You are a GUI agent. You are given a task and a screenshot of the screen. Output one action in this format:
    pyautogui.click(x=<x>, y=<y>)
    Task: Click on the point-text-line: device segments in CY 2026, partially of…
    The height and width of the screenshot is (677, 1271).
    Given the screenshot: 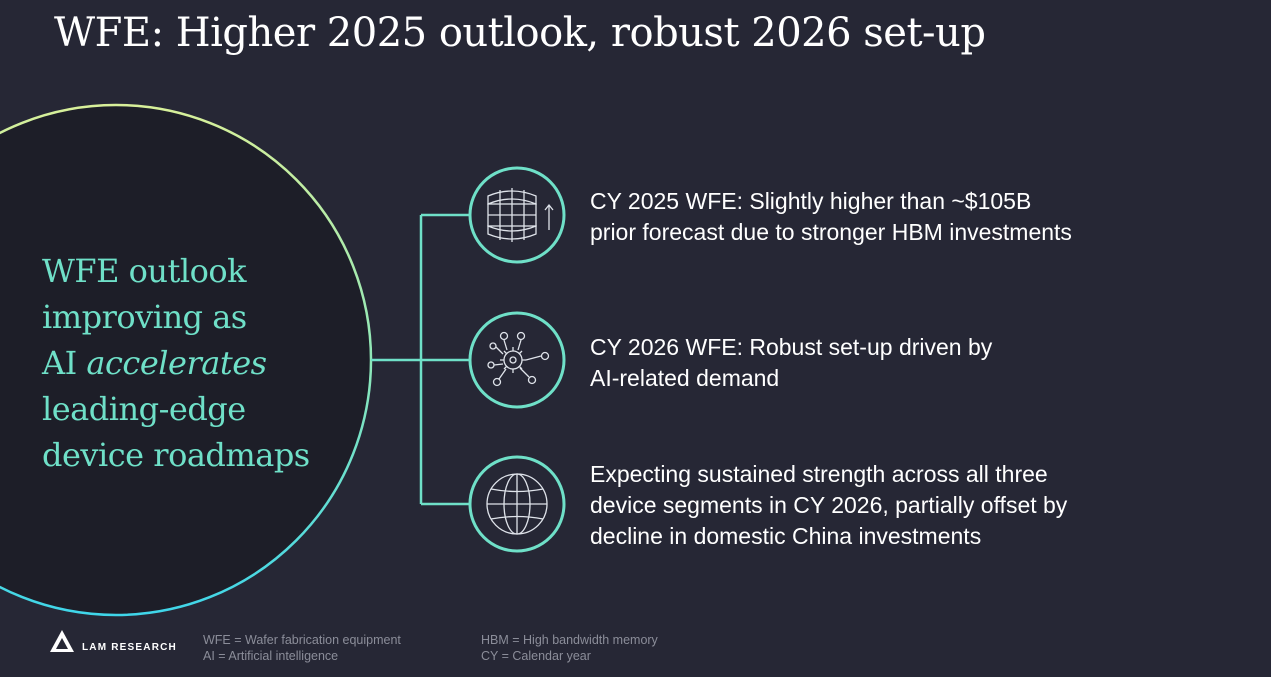 What is the action you would take?
    pyautogui.click(x=829, y=505)
    